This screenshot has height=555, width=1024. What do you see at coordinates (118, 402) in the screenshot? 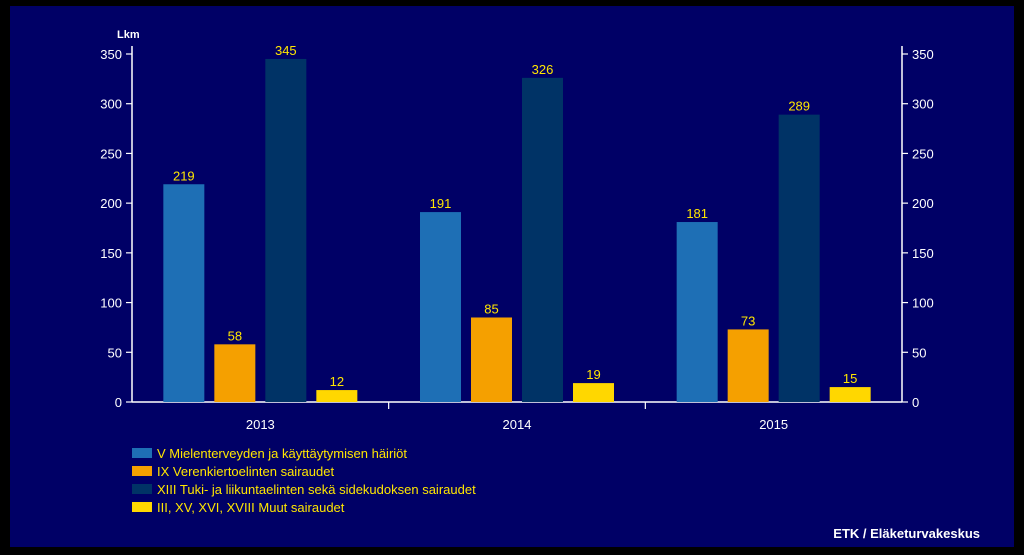
I see `y-tick-label-left: 0` at bounding box center [118, 402].